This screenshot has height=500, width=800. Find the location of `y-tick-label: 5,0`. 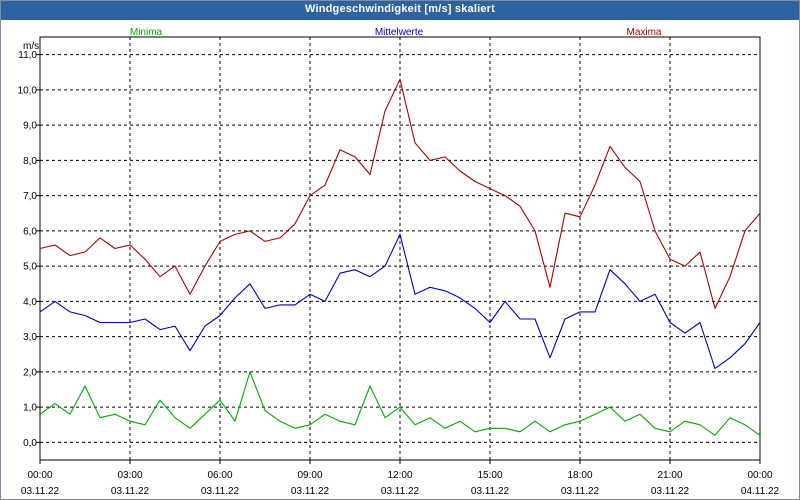

y-tick-label: 5,0 is located at coordinates (30, 267).